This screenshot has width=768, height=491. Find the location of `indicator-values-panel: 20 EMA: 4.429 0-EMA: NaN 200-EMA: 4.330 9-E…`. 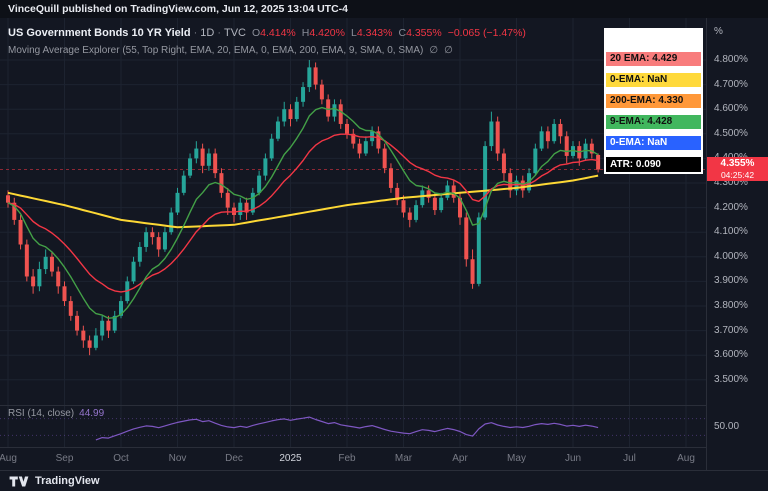

indicator-values-panel: 20 EMA: 4.429 0-EMA: NaN 200-EMA: 4.330 9-E… is located at coordinates (653, 101).